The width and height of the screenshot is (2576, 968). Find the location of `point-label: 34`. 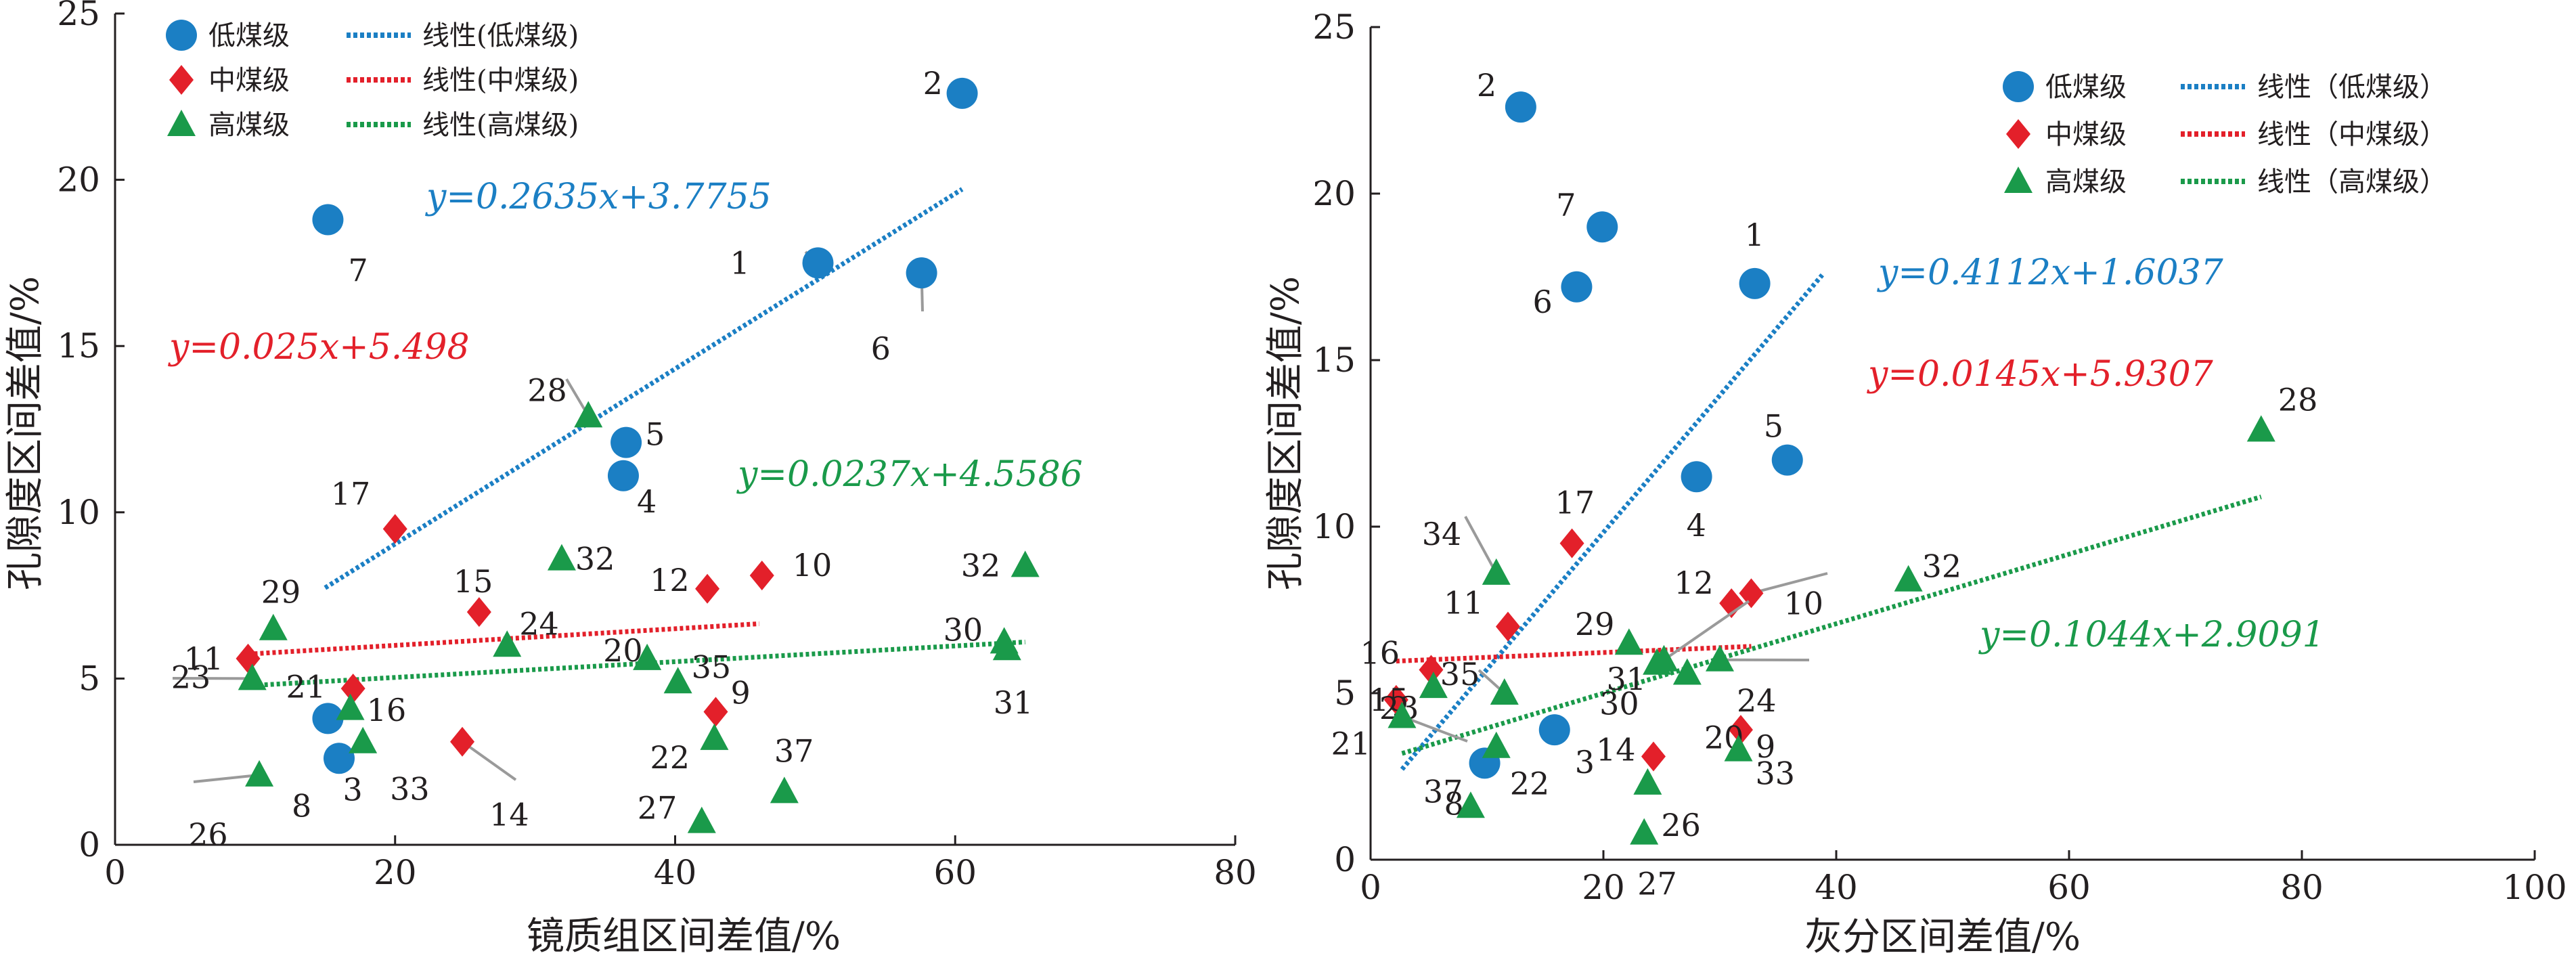

point-label: 34 is located at coordinates (1442, 534).